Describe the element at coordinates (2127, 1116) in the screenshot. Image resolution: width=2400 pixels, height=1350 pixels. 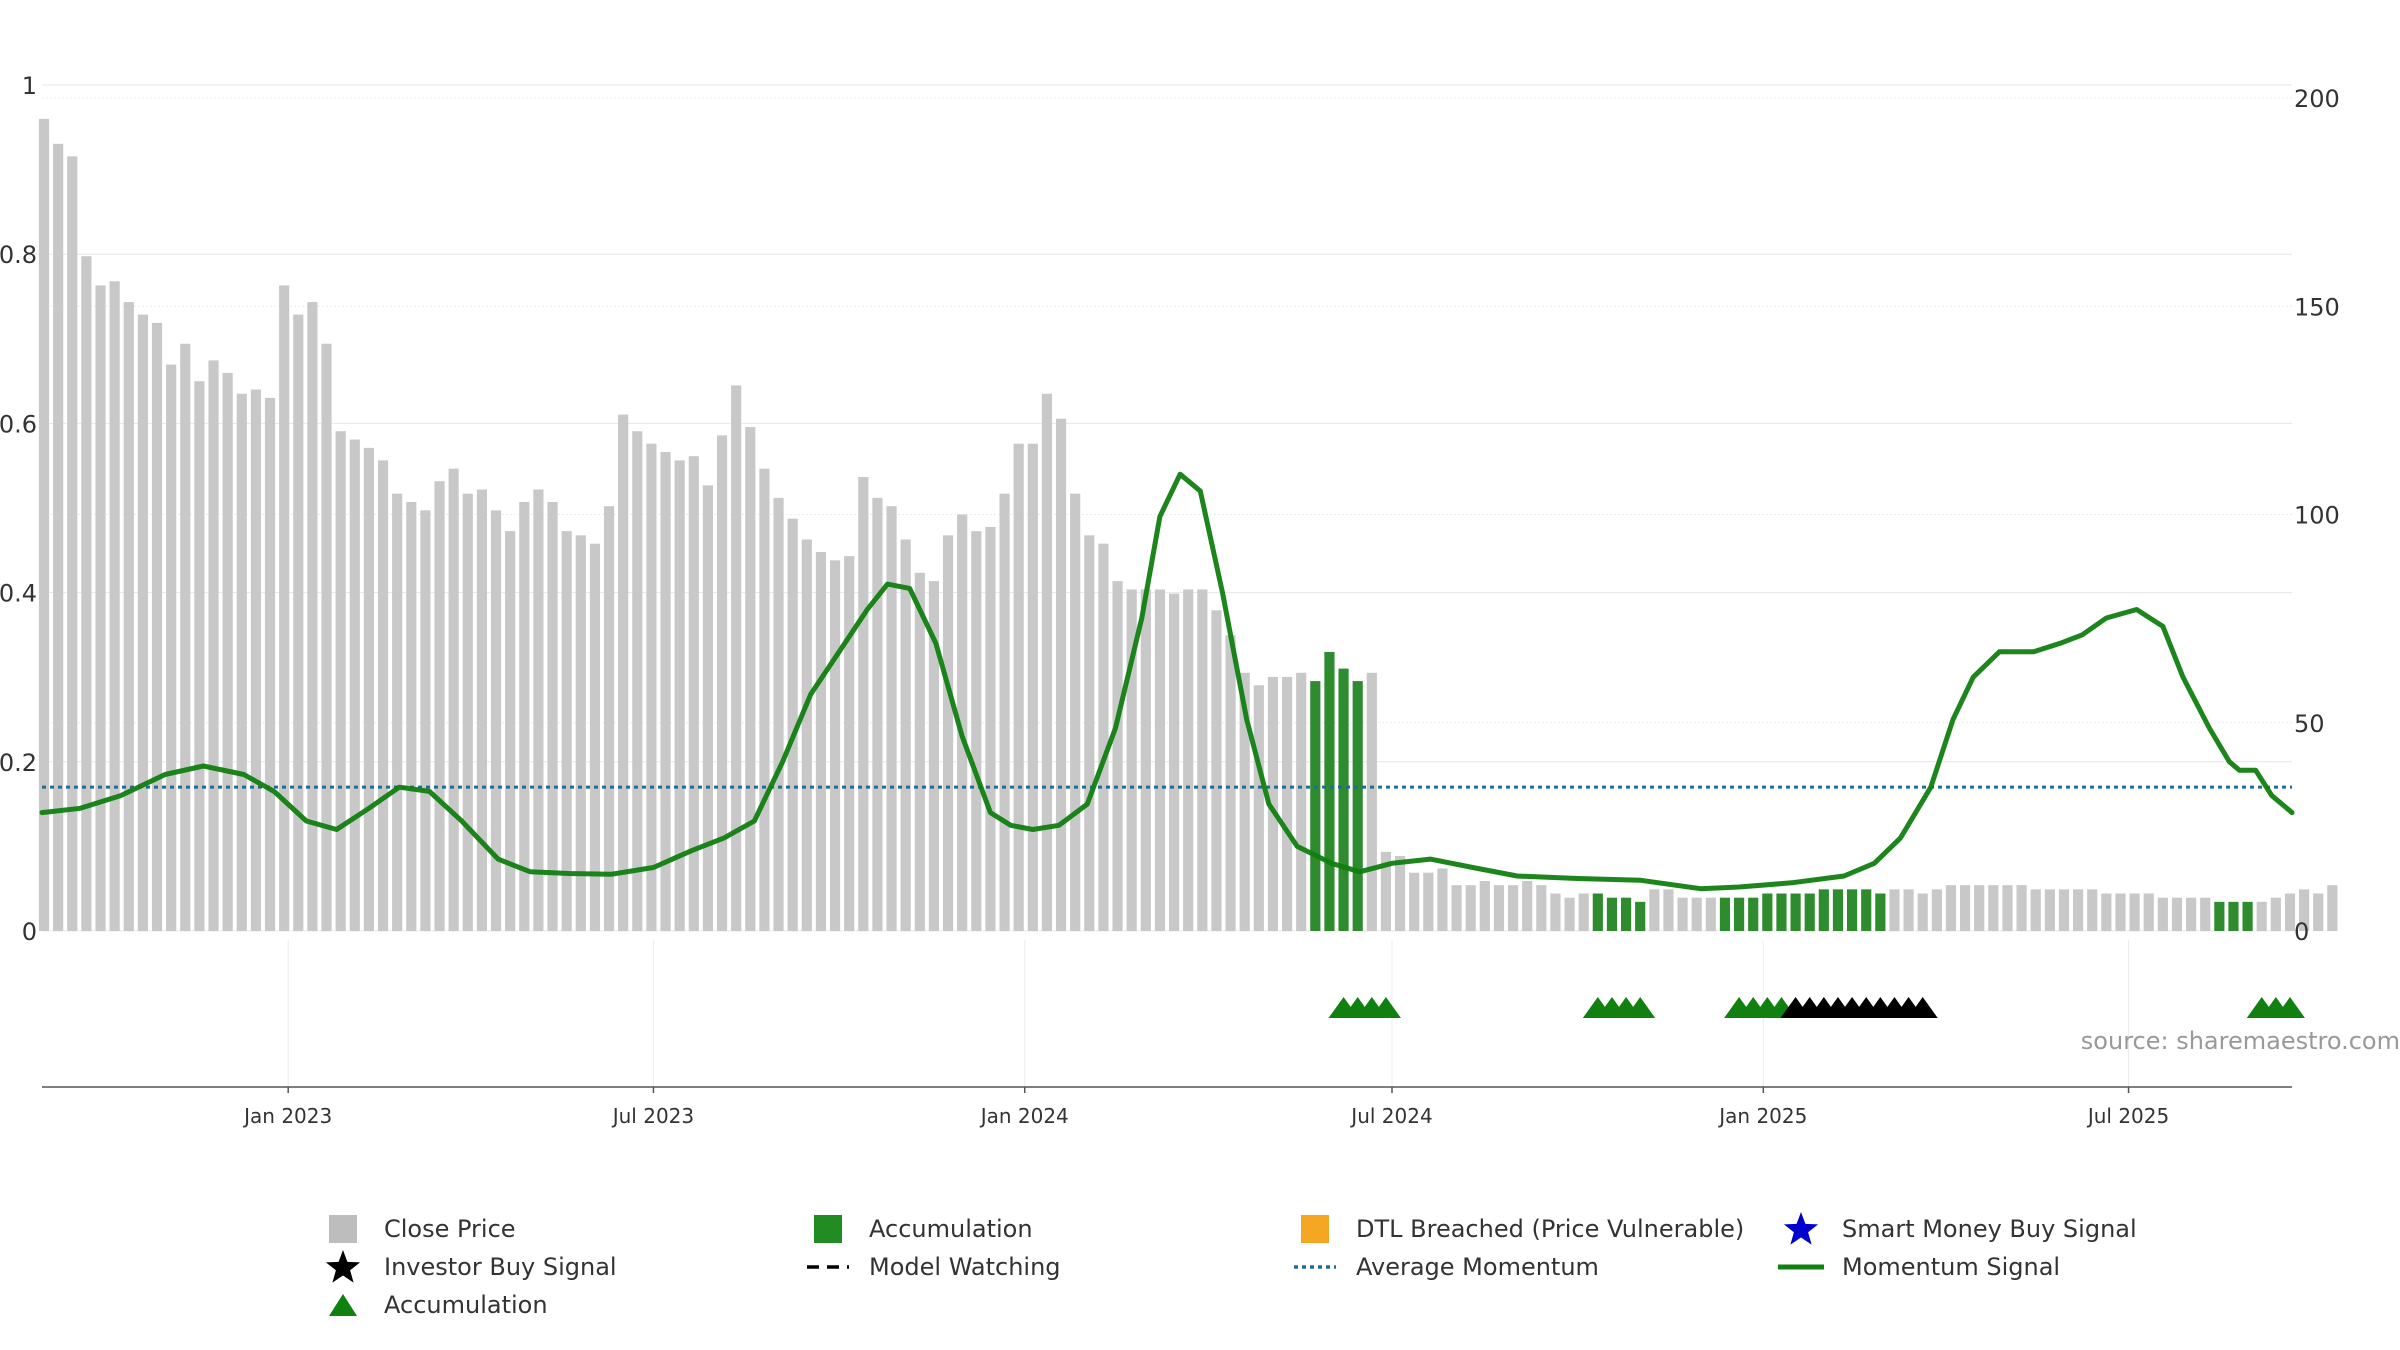
I see `x-tick-label: Jul 2025` at that location.